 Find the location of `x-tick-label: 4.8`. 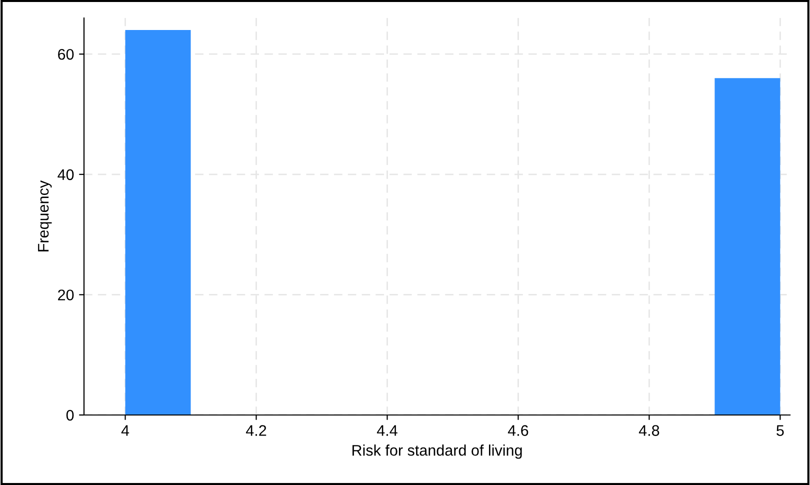

x-tick-label: 4.8 is located at coordinates (649, 430).